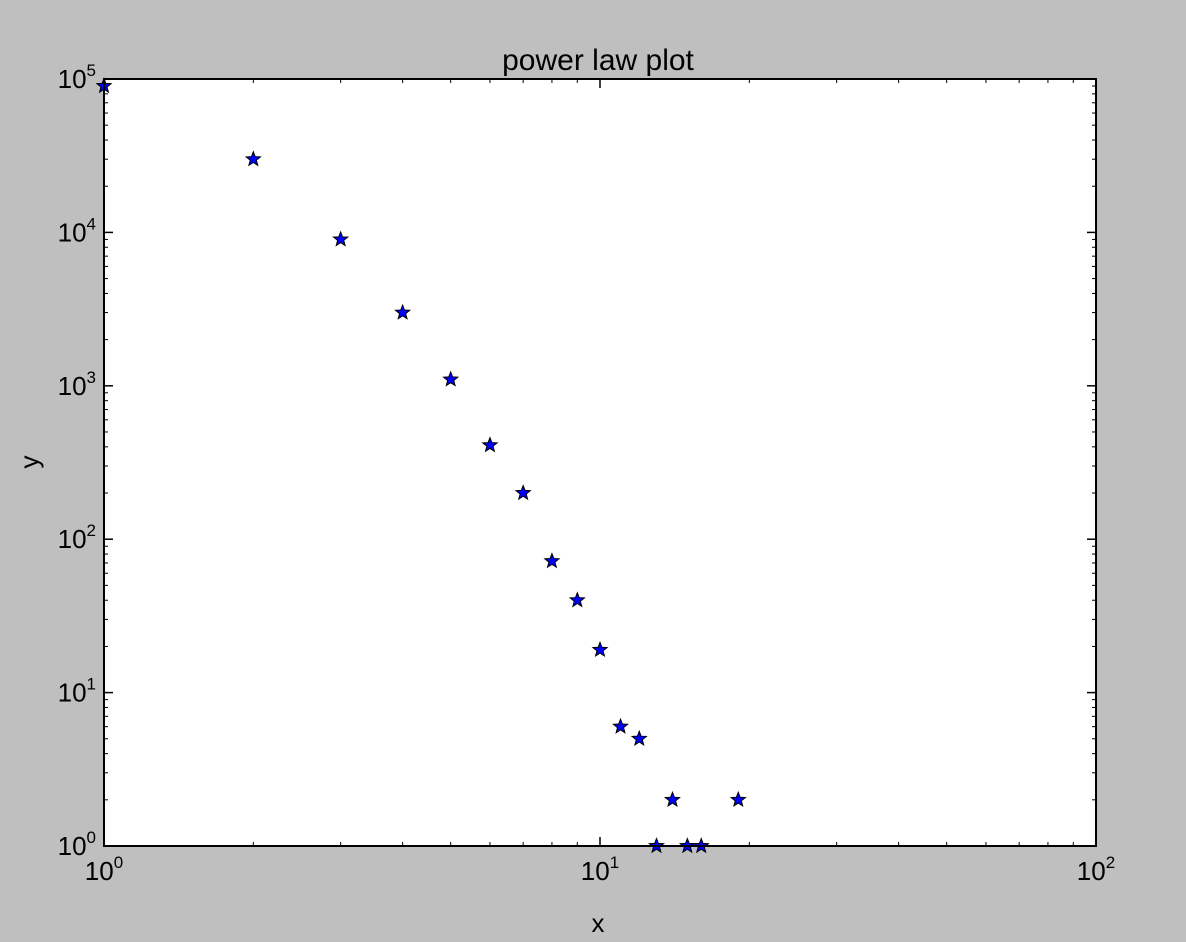 The width and height of the screenshot is (1186, 942). I want to click on y-tick-label: 10⁰, so click(77, 844).